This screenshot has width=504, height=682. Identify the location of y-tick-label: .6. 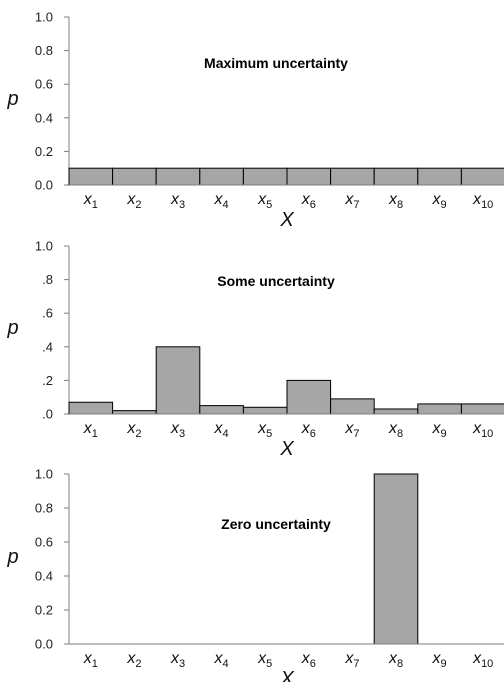
(47, 313).